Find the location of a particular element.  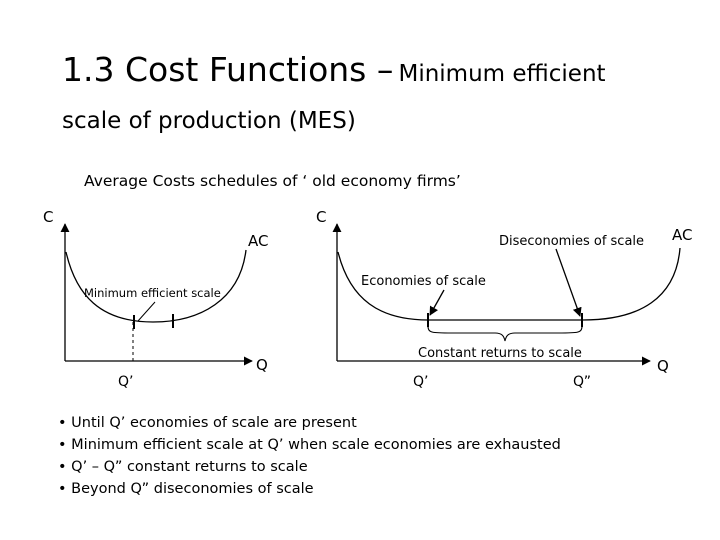

bullet-item: Q’ – Q” constant returns to scale is located at coordinates (309, 467).